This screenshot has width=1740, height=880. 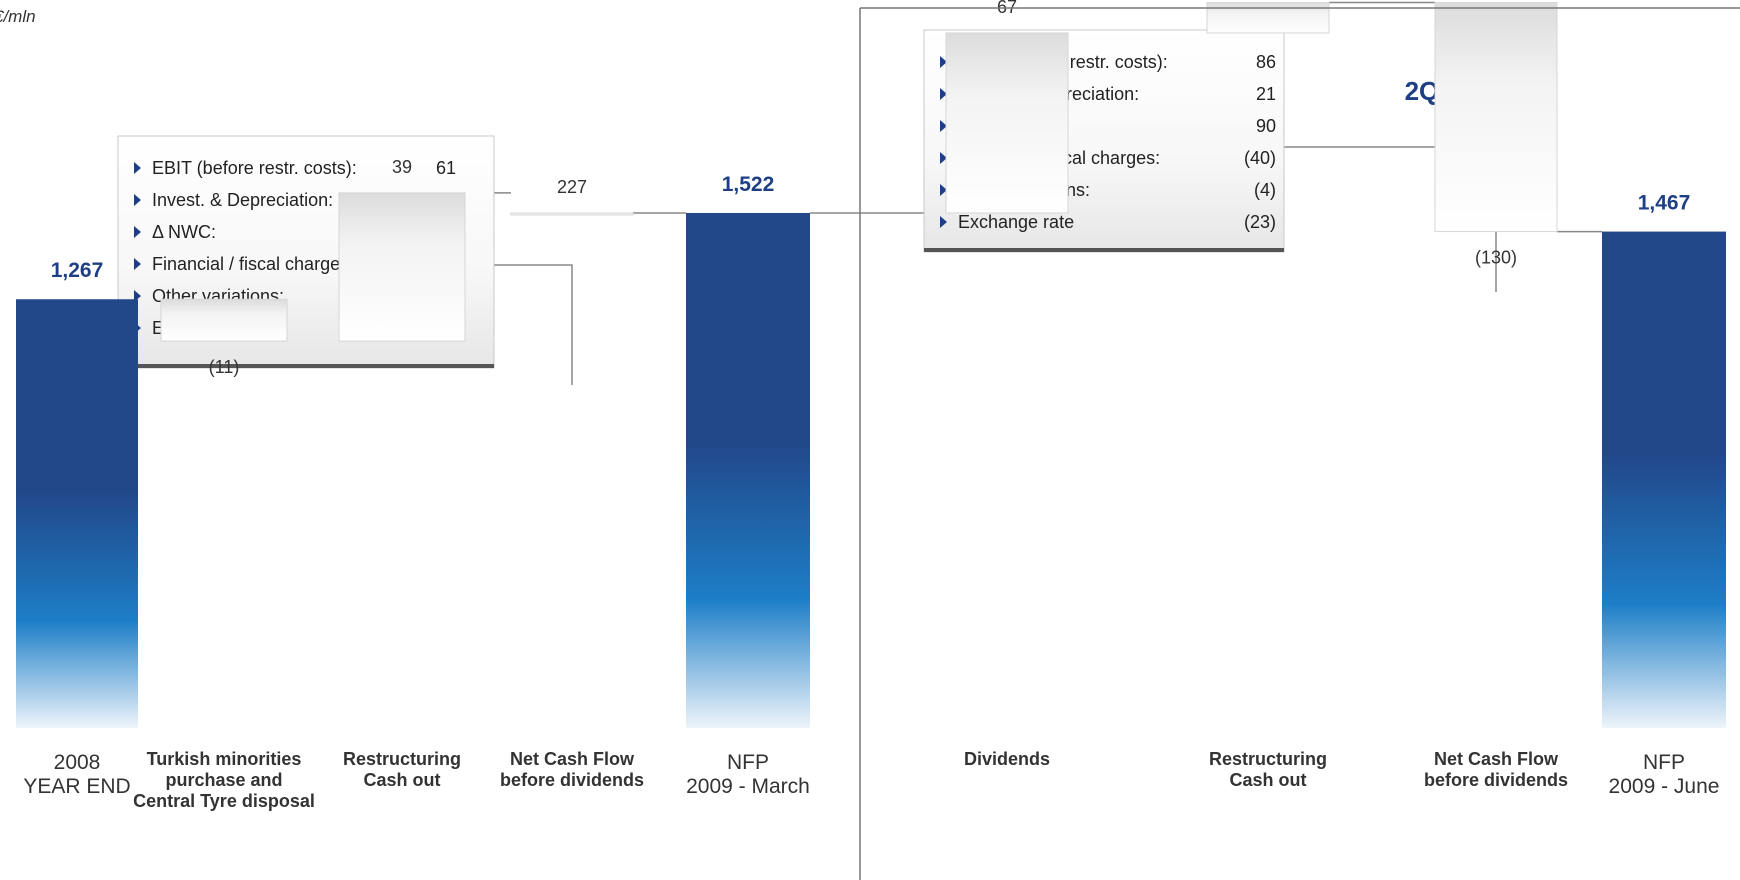 What do you see at coordinates (76, 774) in the screenshot?
I see `category-label-0: 2008 YEAR END` at bounding box center [76, 774].